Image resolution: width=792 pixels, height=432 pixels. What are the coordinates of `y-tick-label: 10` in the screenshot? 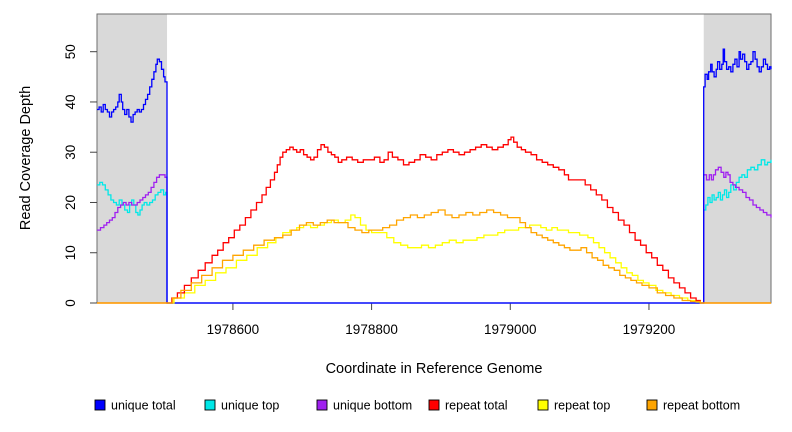 It's located at (70, 252).